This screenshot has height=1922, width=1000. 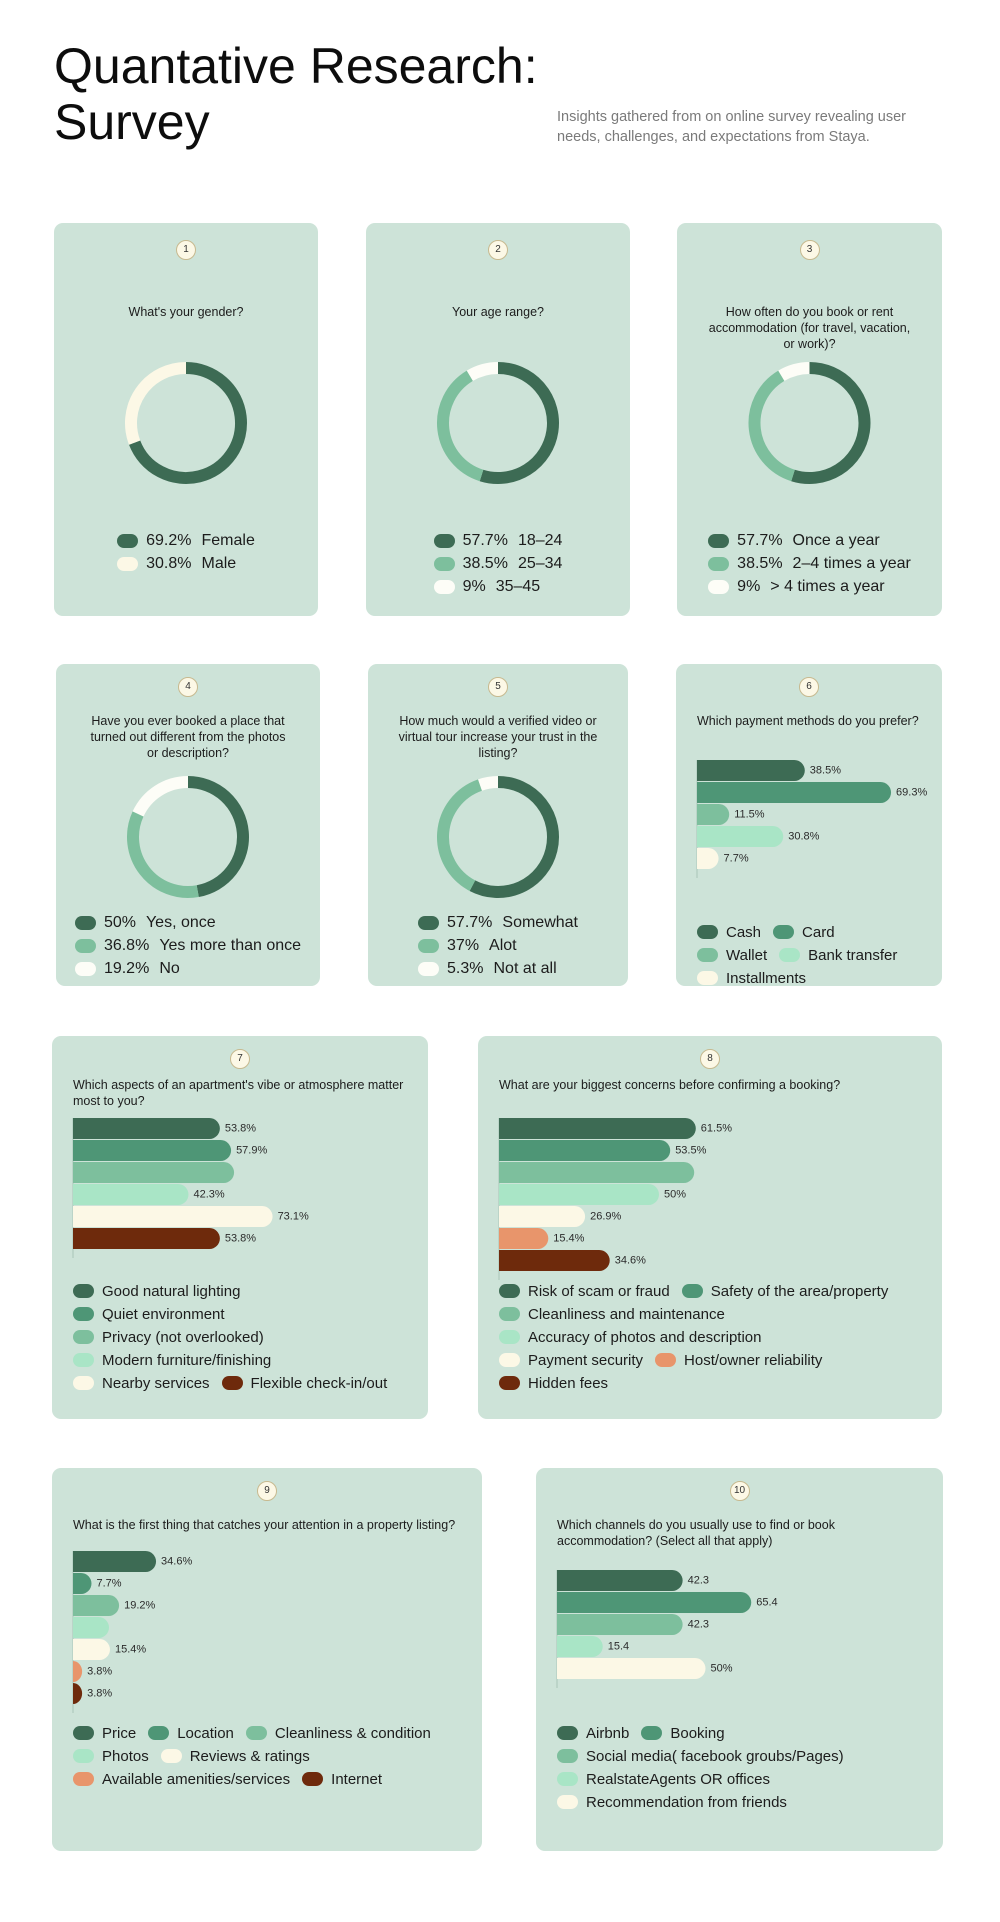 What do you see at coordinates (498, 922) in the screenshot?
I see `legend-item: 57.7% Somewhat` at bounding box center [498, 922].